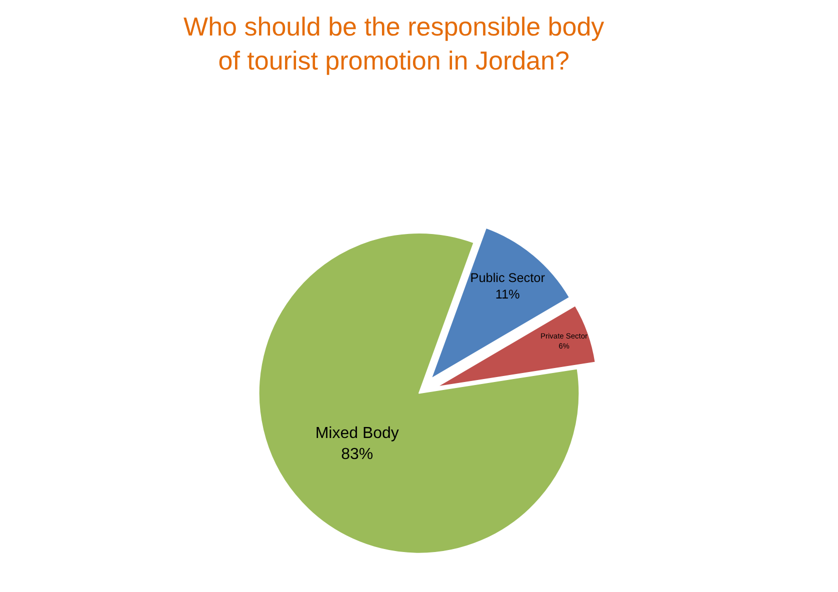 This screenshot has width=838, height=592. What do you see at coordinates (508, 277) in the screenshot?
I see `slice-label: Public Sector` at bounding box center [508, 277].